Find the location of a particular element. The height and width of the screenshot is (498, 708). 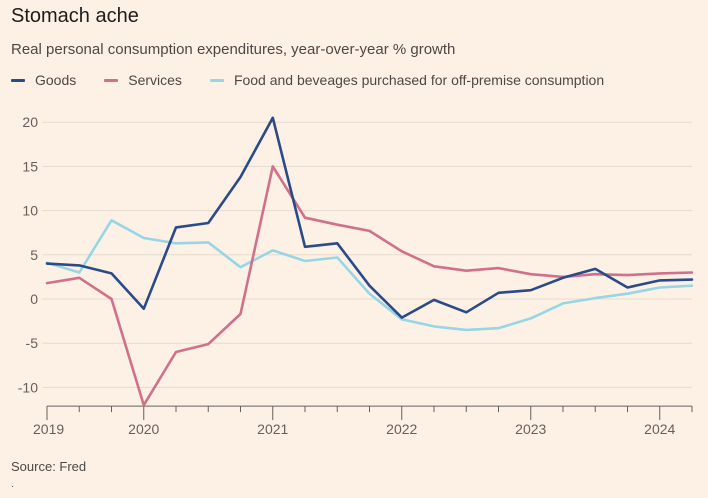

x-axis: 2019 2020 2021 2022 2023 2024 is located at coordinates (363, 421).